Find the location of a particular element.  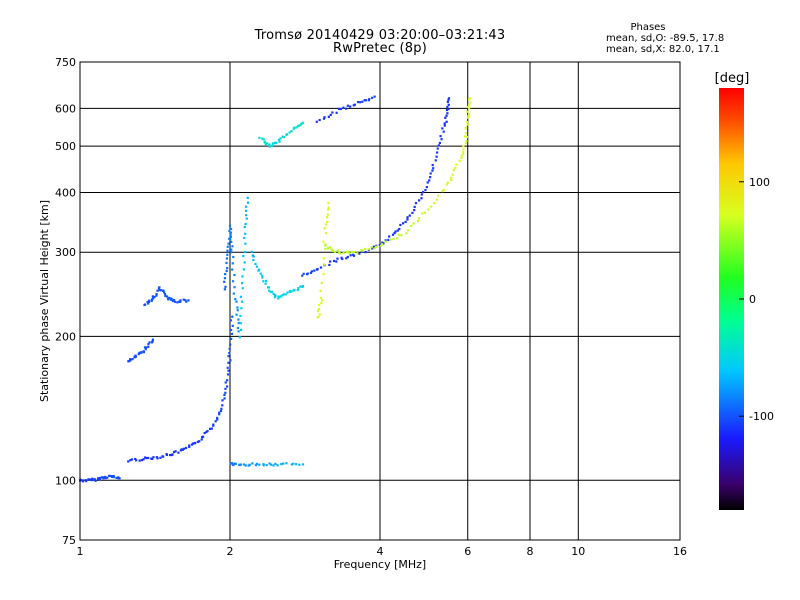

x-tick-label: 16 is located at coordinates (680, 551).